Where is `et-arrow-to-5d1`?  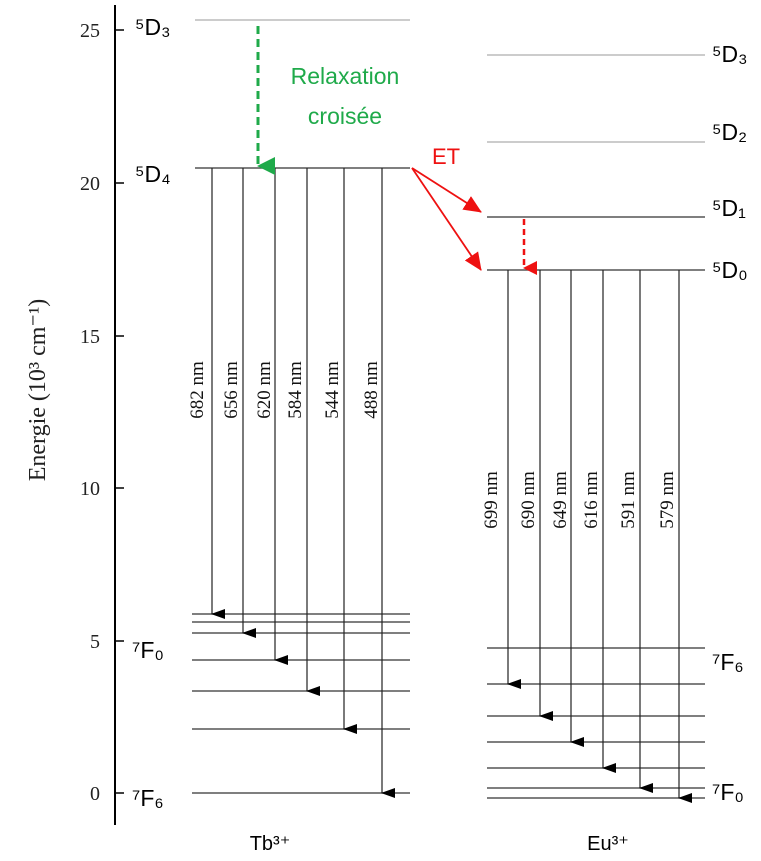 et-arrow-to-5d1 is located at coordinates (446, 190).